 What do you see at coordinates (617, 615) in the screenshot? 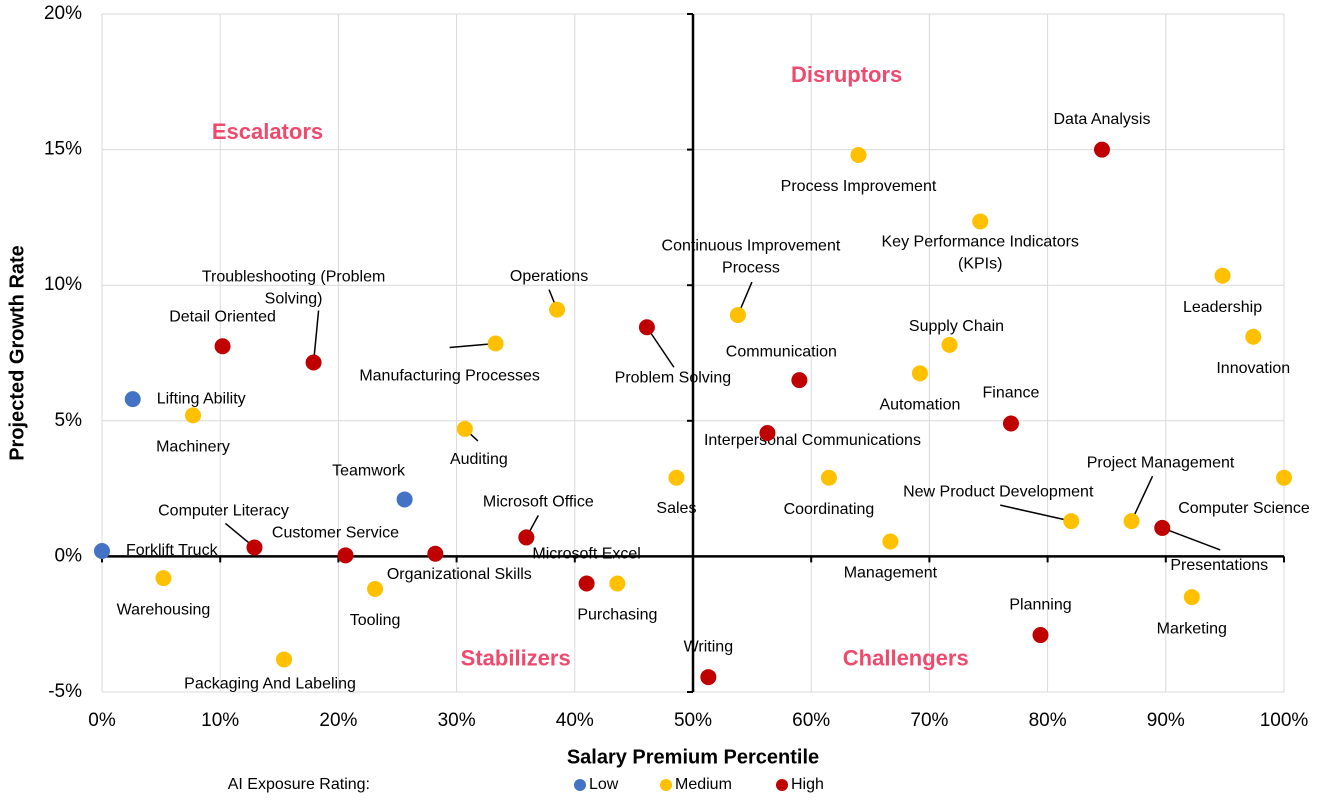
I see `point-label: Purchasing` at bounding box center [617, 615].